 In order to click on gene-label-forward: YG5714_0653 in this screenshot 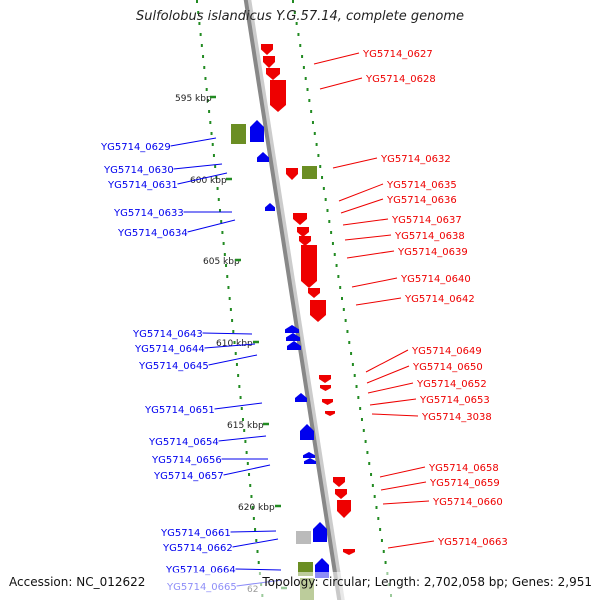, I will do `click(454, 400)`.